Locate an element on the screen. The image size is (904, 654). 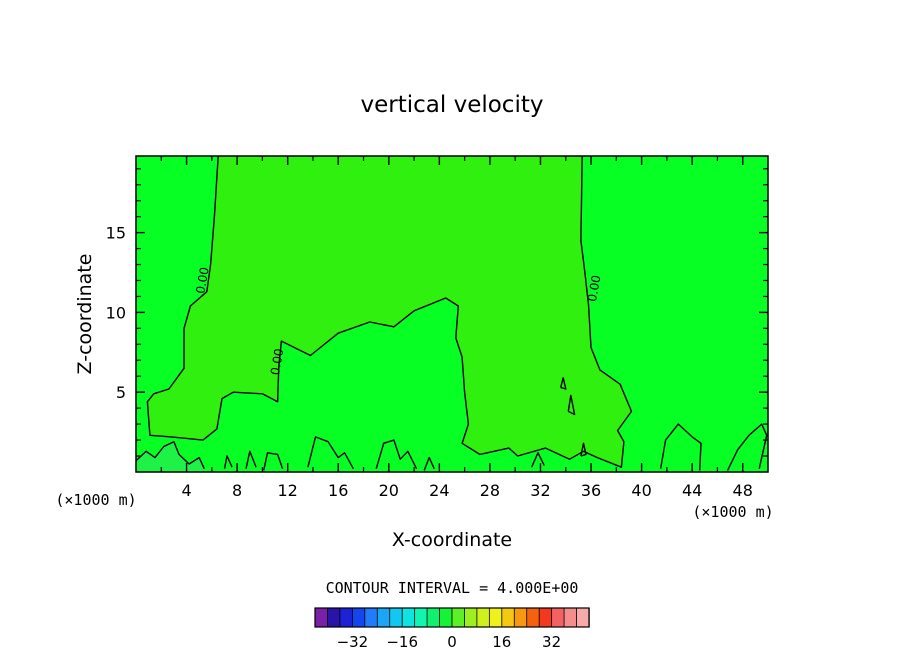
colorbar is located at coordinates (452, 617).